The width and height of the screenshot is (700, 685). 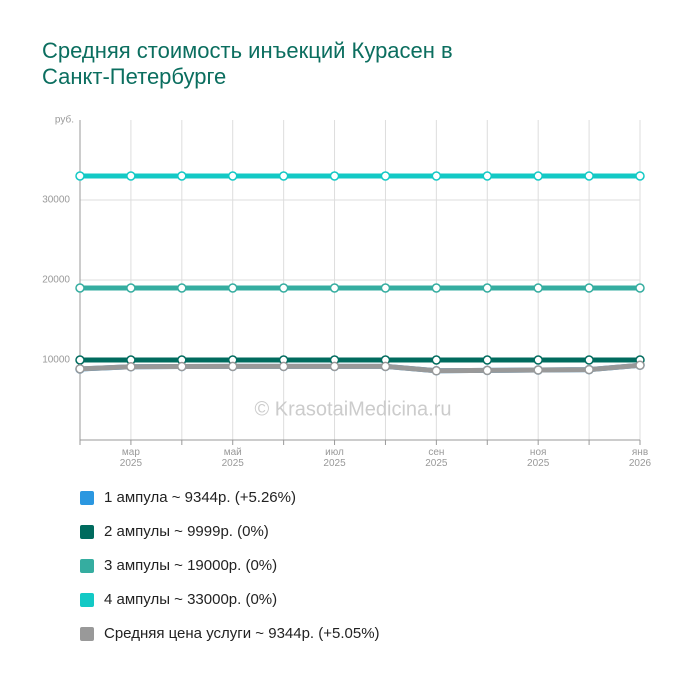 What do you see at coordinates (334, 458) in the screenshot?
I see `x-tick-label: июл 2025` at bounding box center [334, 458].